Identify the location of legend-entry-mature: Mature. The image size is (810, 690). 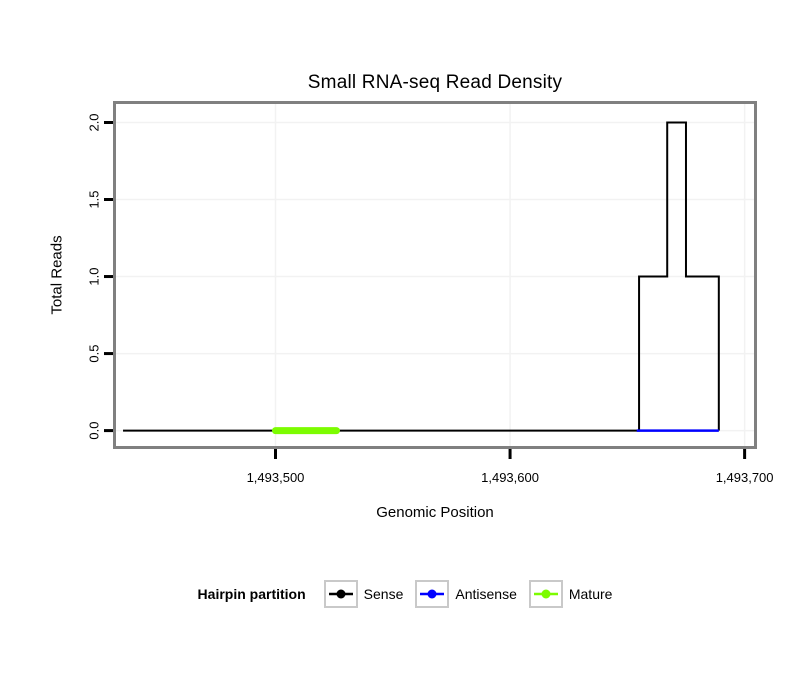
(570, 594).